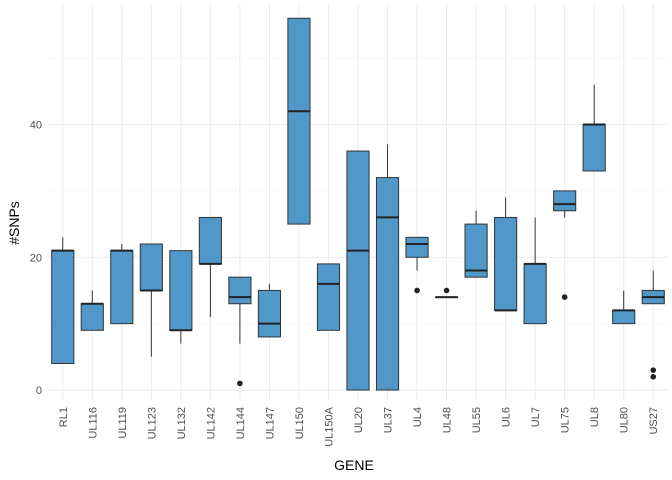  I want to click on box-UL55, so click(476, 244).